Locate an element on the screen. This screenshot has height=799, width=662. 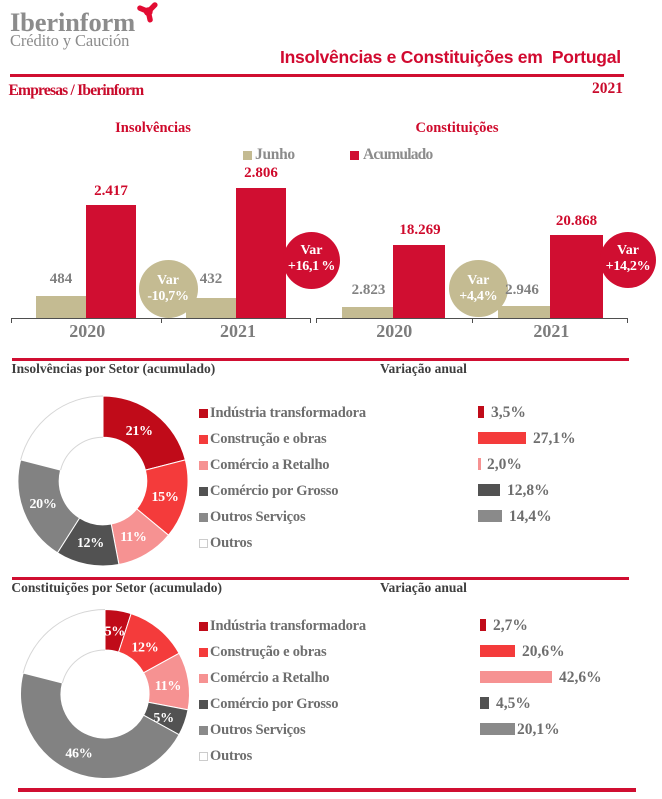
svg-text: 46% is located at coordinates (78, 754).